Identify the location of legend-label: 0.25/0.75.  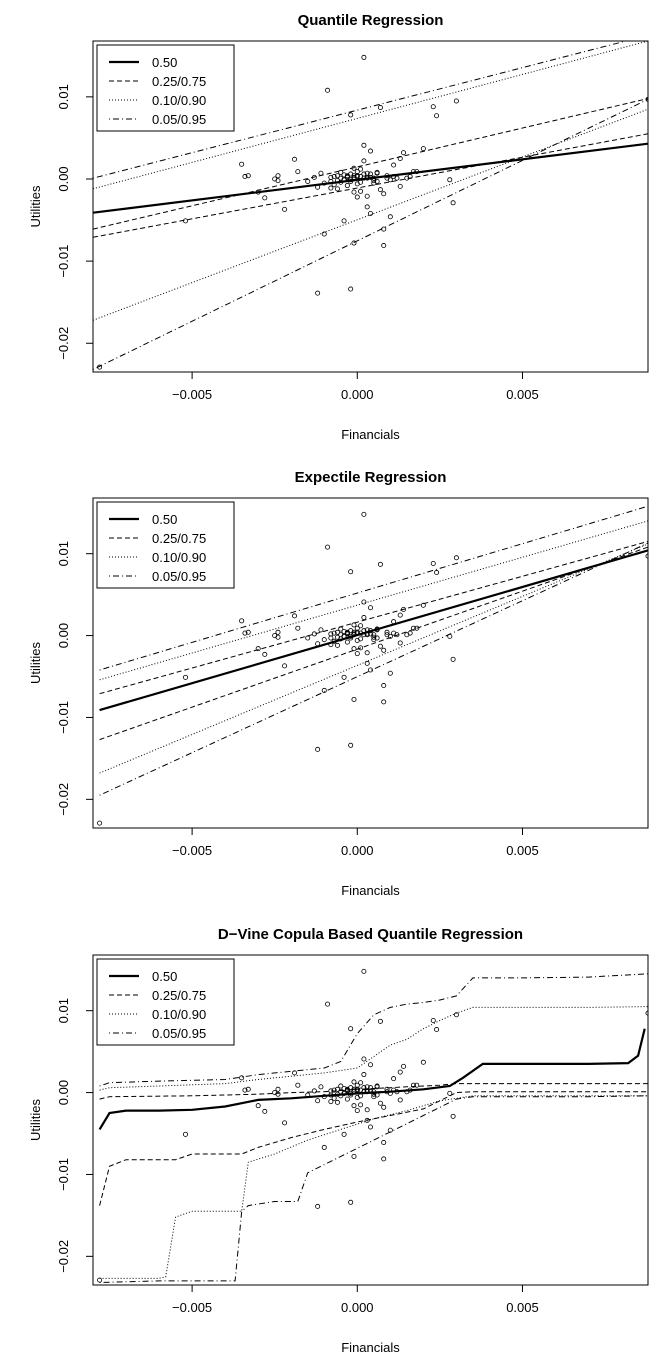
(179, 995).